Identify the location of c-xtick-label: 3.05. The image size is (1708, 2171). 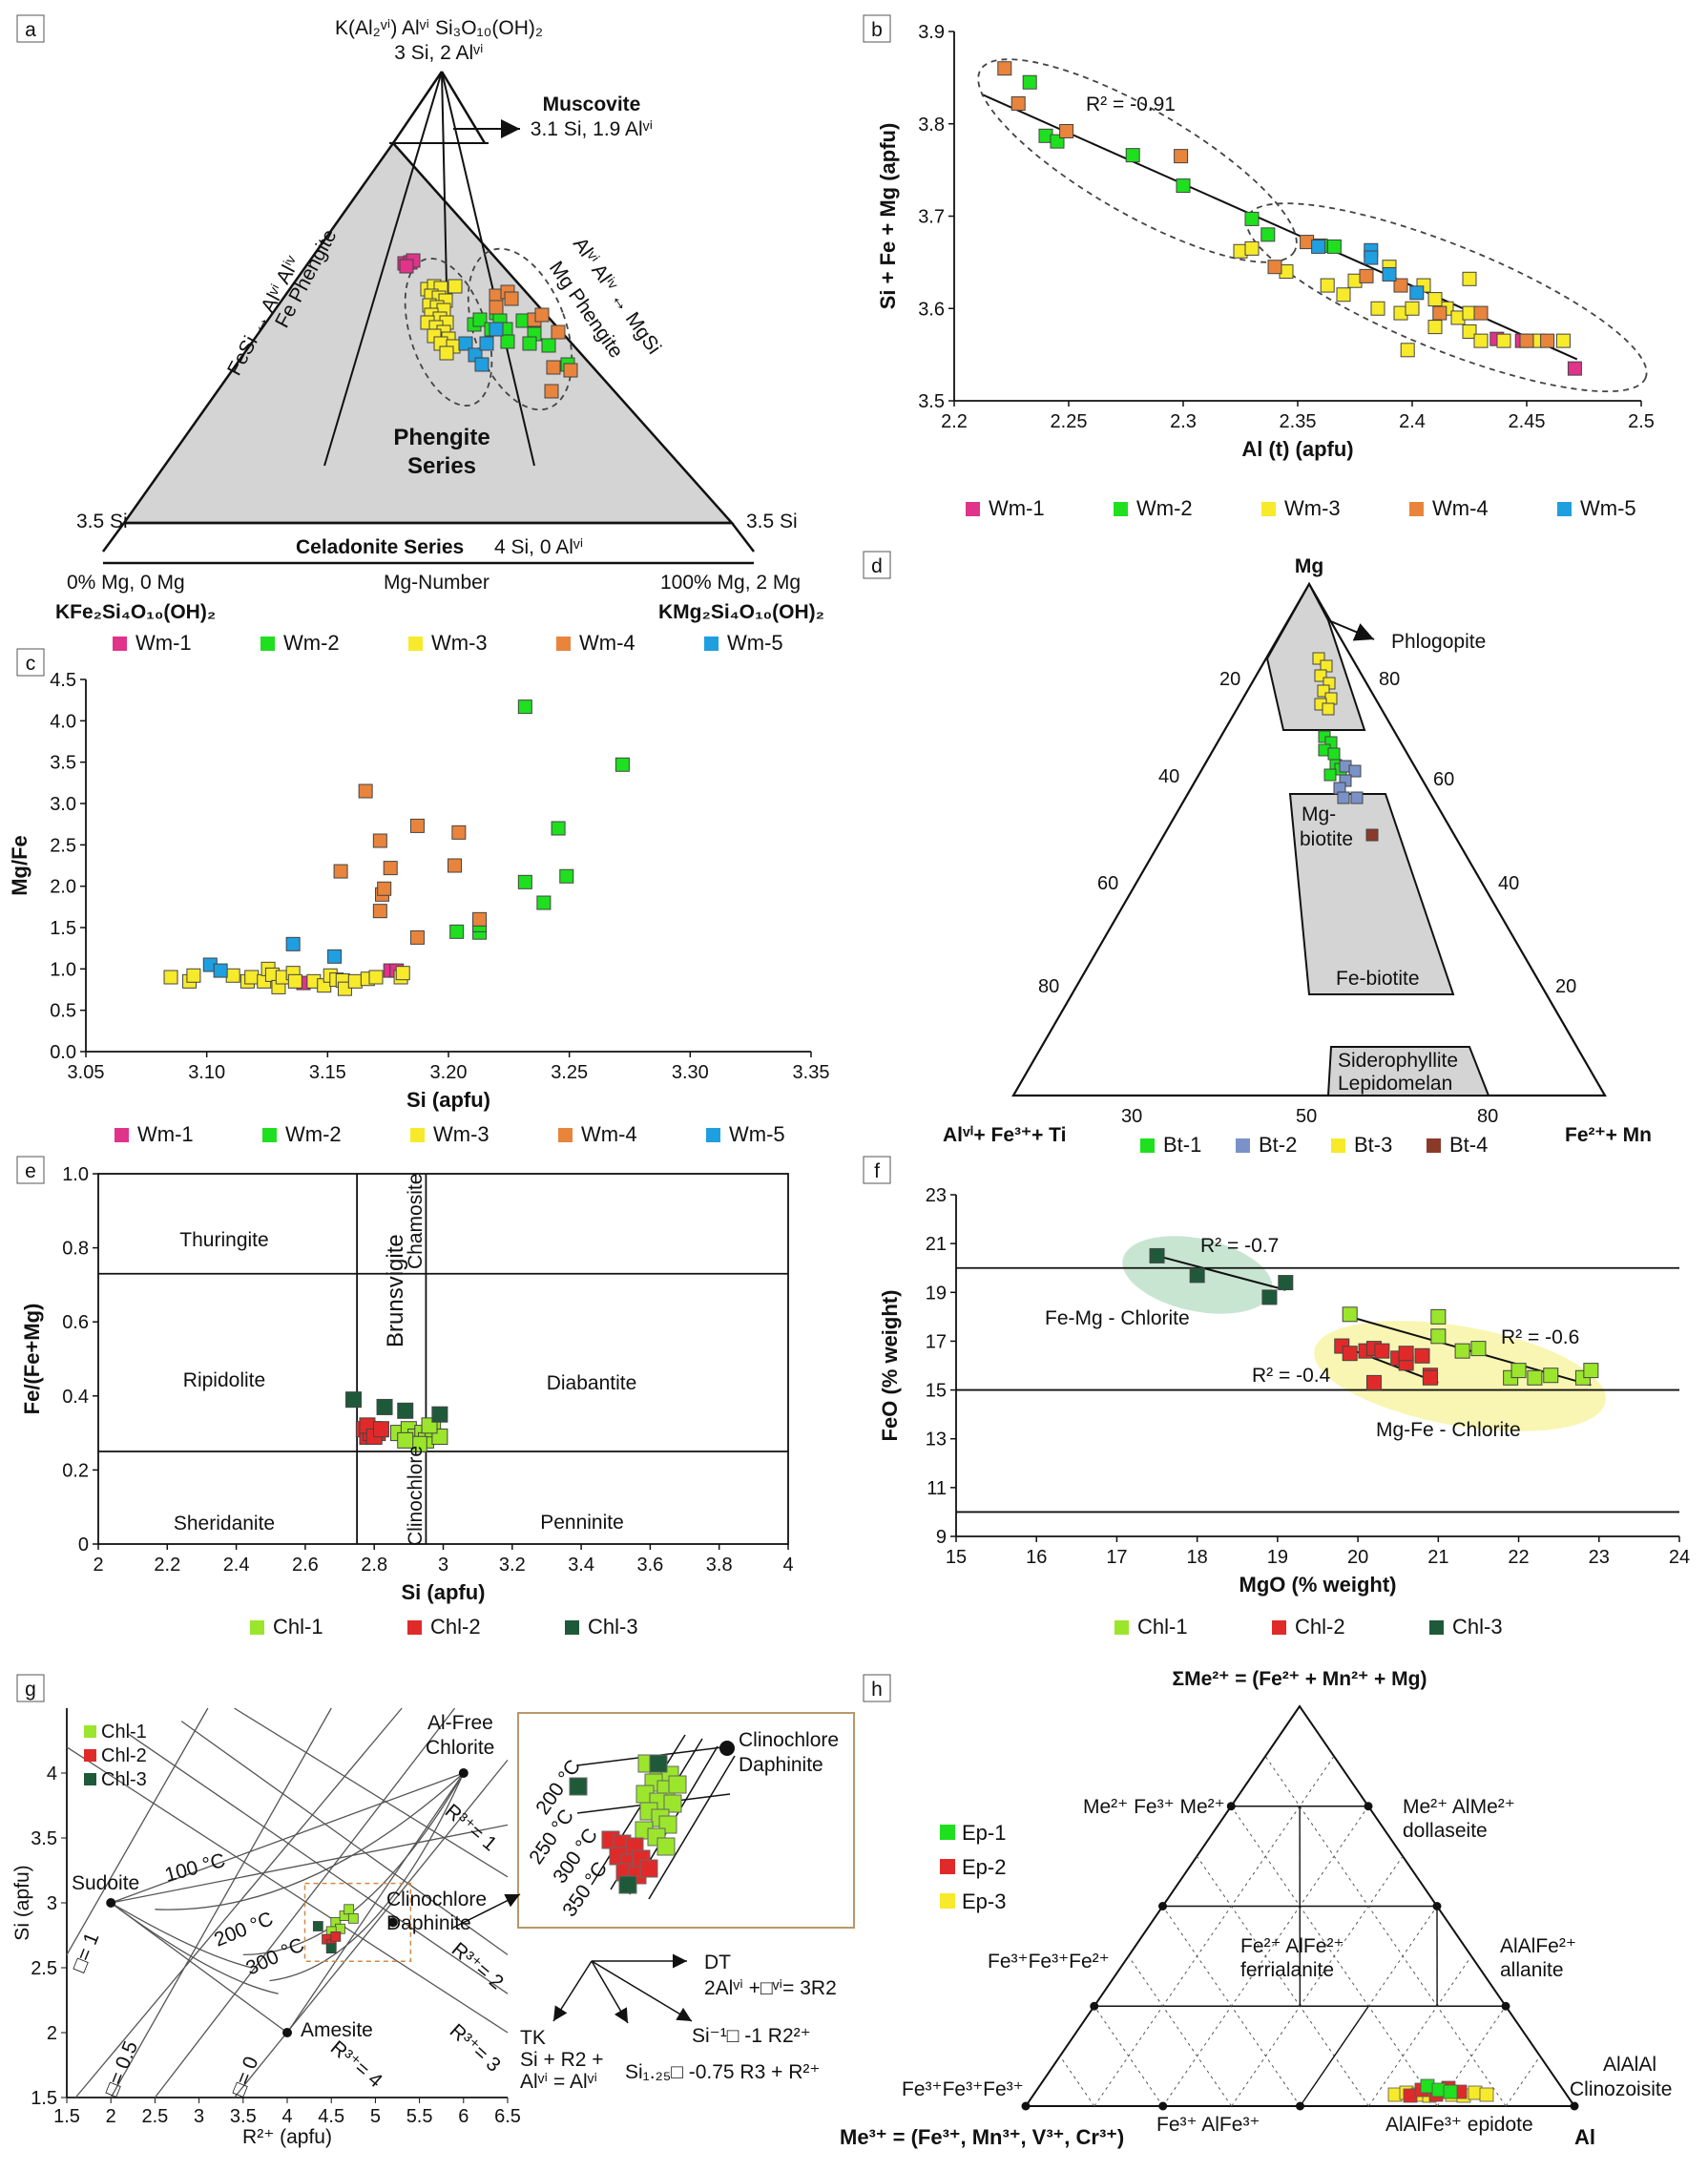
(86, 1072).